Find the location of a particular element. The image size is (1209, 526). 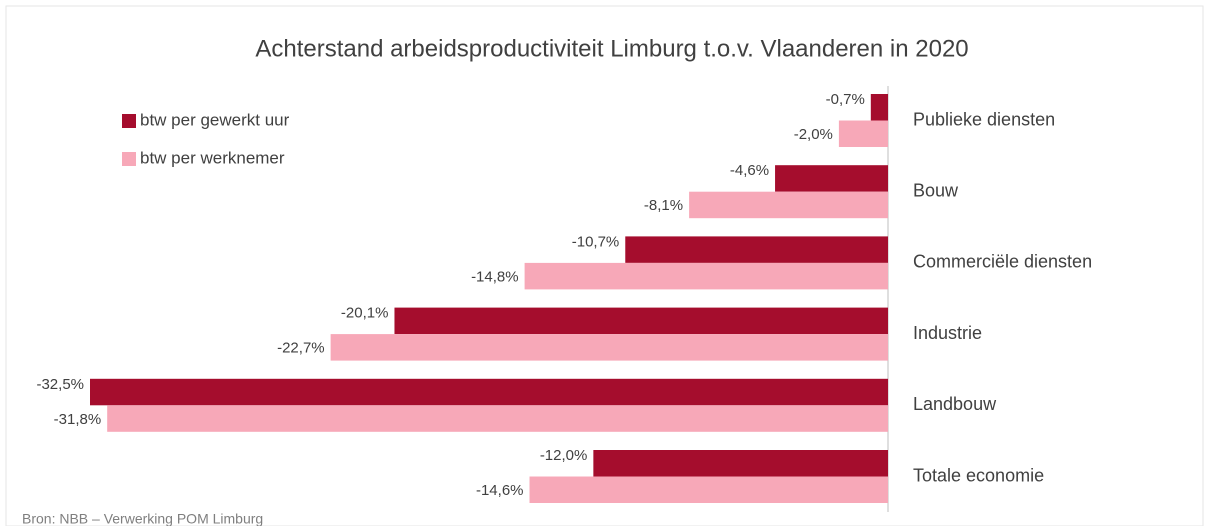

value-label: -14,6% is located at coordinates (500, 490).